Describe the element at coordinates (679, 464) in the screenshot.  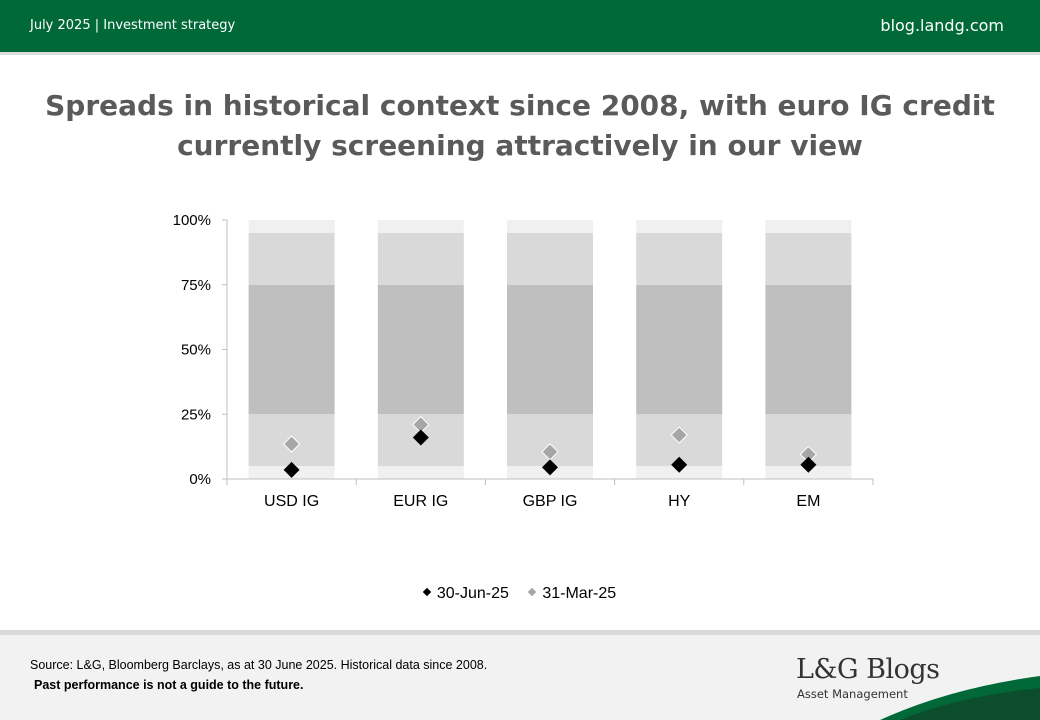
I see `point-30-jun-25-hy` at that location.